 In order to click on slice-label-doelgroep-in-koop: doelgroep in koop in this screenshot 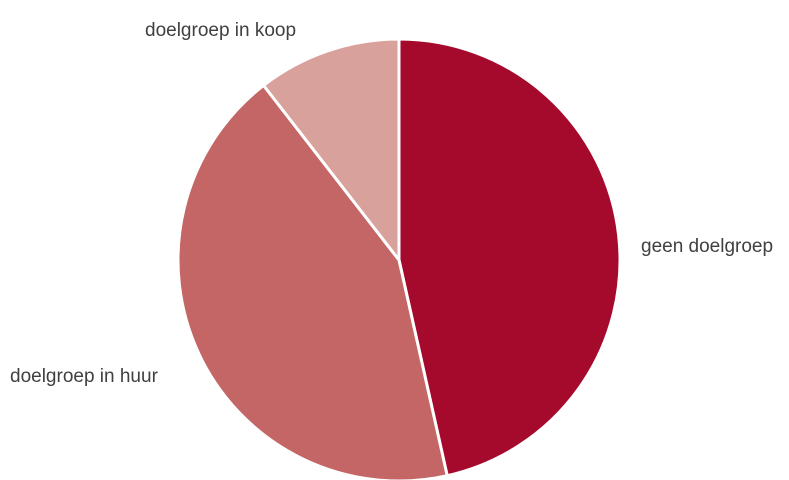, I will do `click(220, 30)`.